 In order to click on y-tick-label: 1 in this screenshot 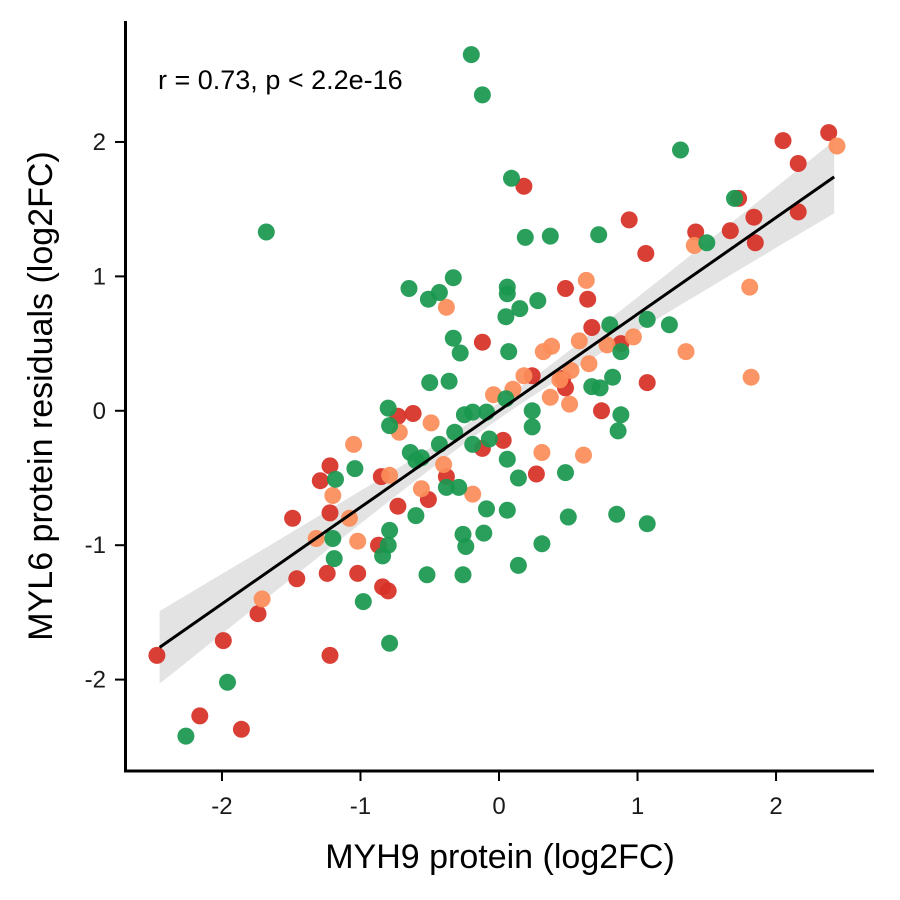, I will do `click(99, 276)`.